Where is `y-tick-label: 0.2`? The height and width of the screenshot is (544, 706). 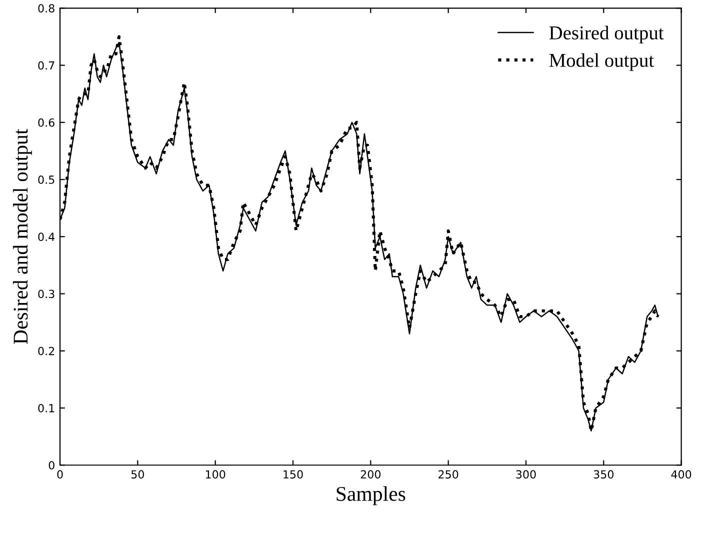
y-tick-label: 0.2 is located at coordinates (46, 351).